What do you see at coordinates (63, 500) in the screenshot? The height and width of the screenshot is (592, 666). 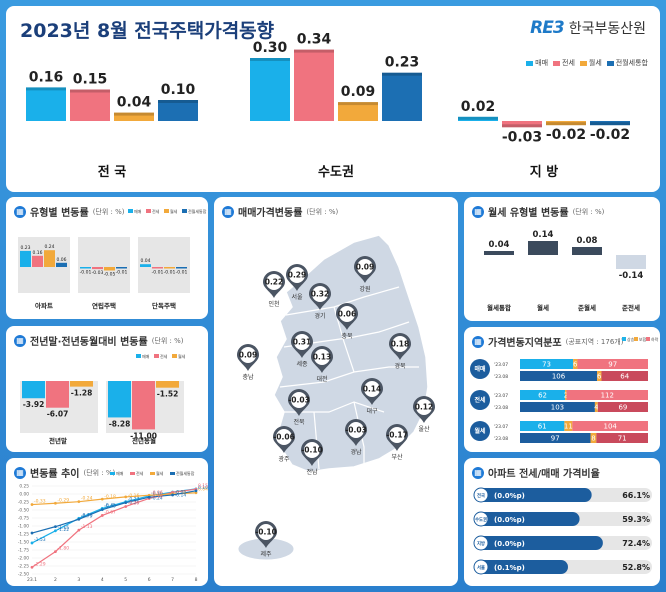 I see `data-label: -0.29` at bounding box center [63, 500].